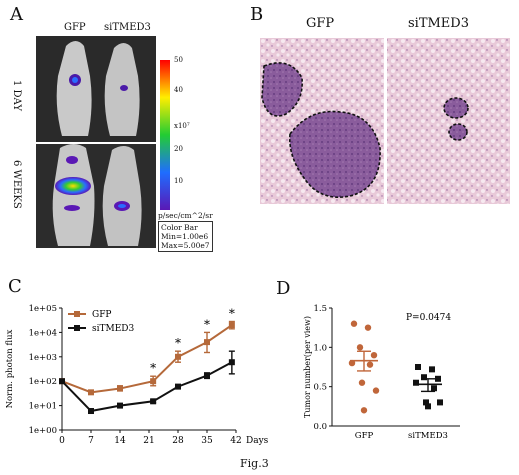  What do you see at coordinates (320, 309) in the screenshot?
I see `y-tick-label: 1.5` at bounding box center [320, 309].